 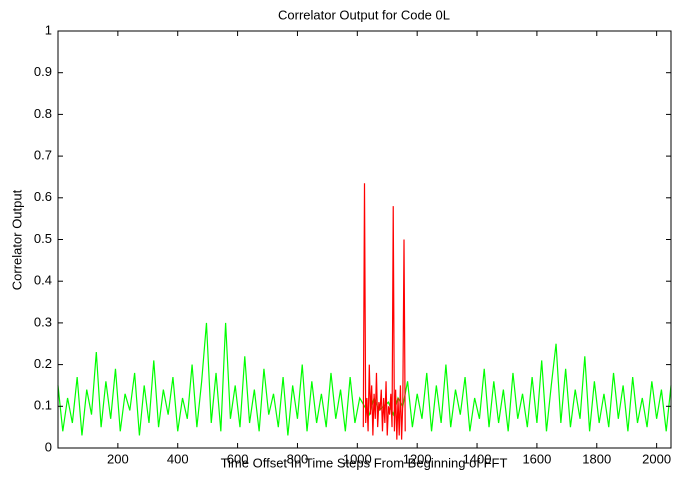 I want to click on y-tick-label: 0.6, so click(x=43, y=196).